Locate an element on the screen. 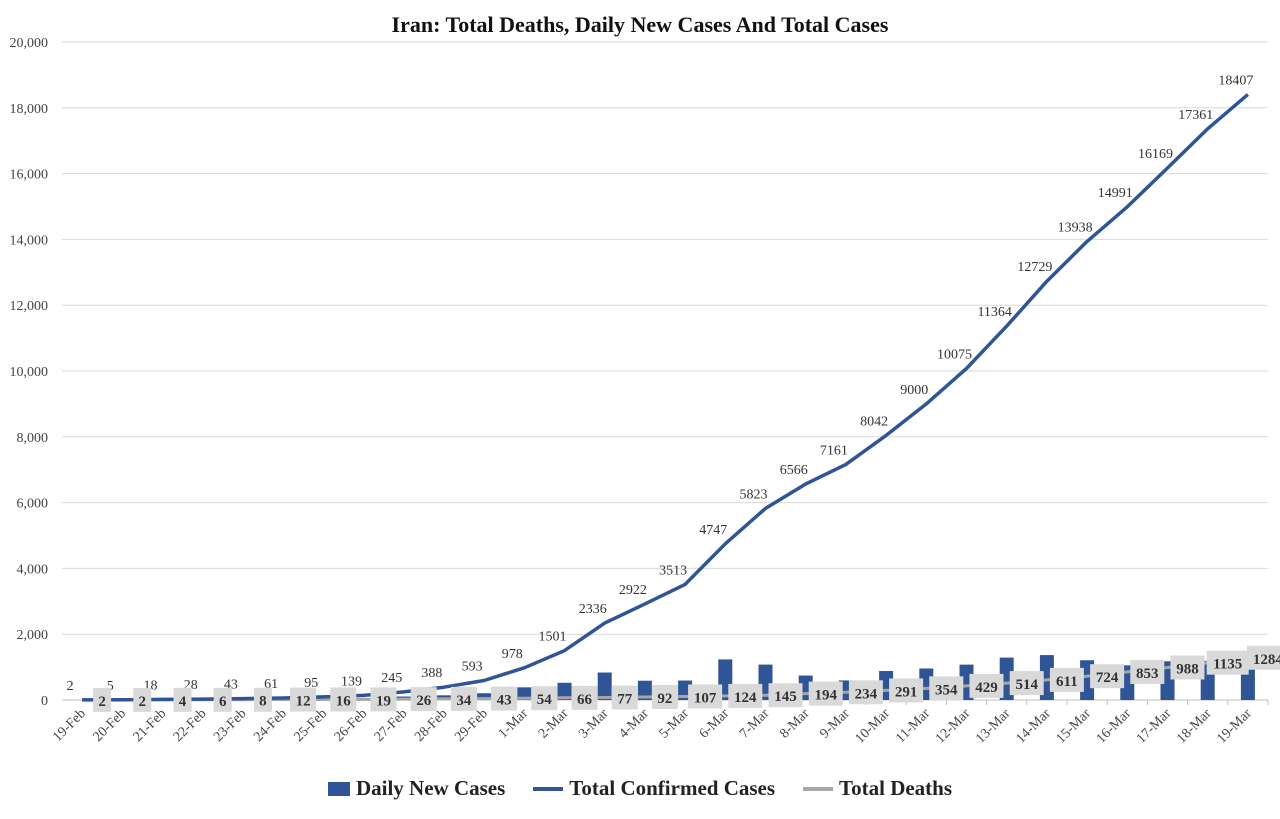  x-tick-label: 28-Feb is located at coordinates (431, 725).